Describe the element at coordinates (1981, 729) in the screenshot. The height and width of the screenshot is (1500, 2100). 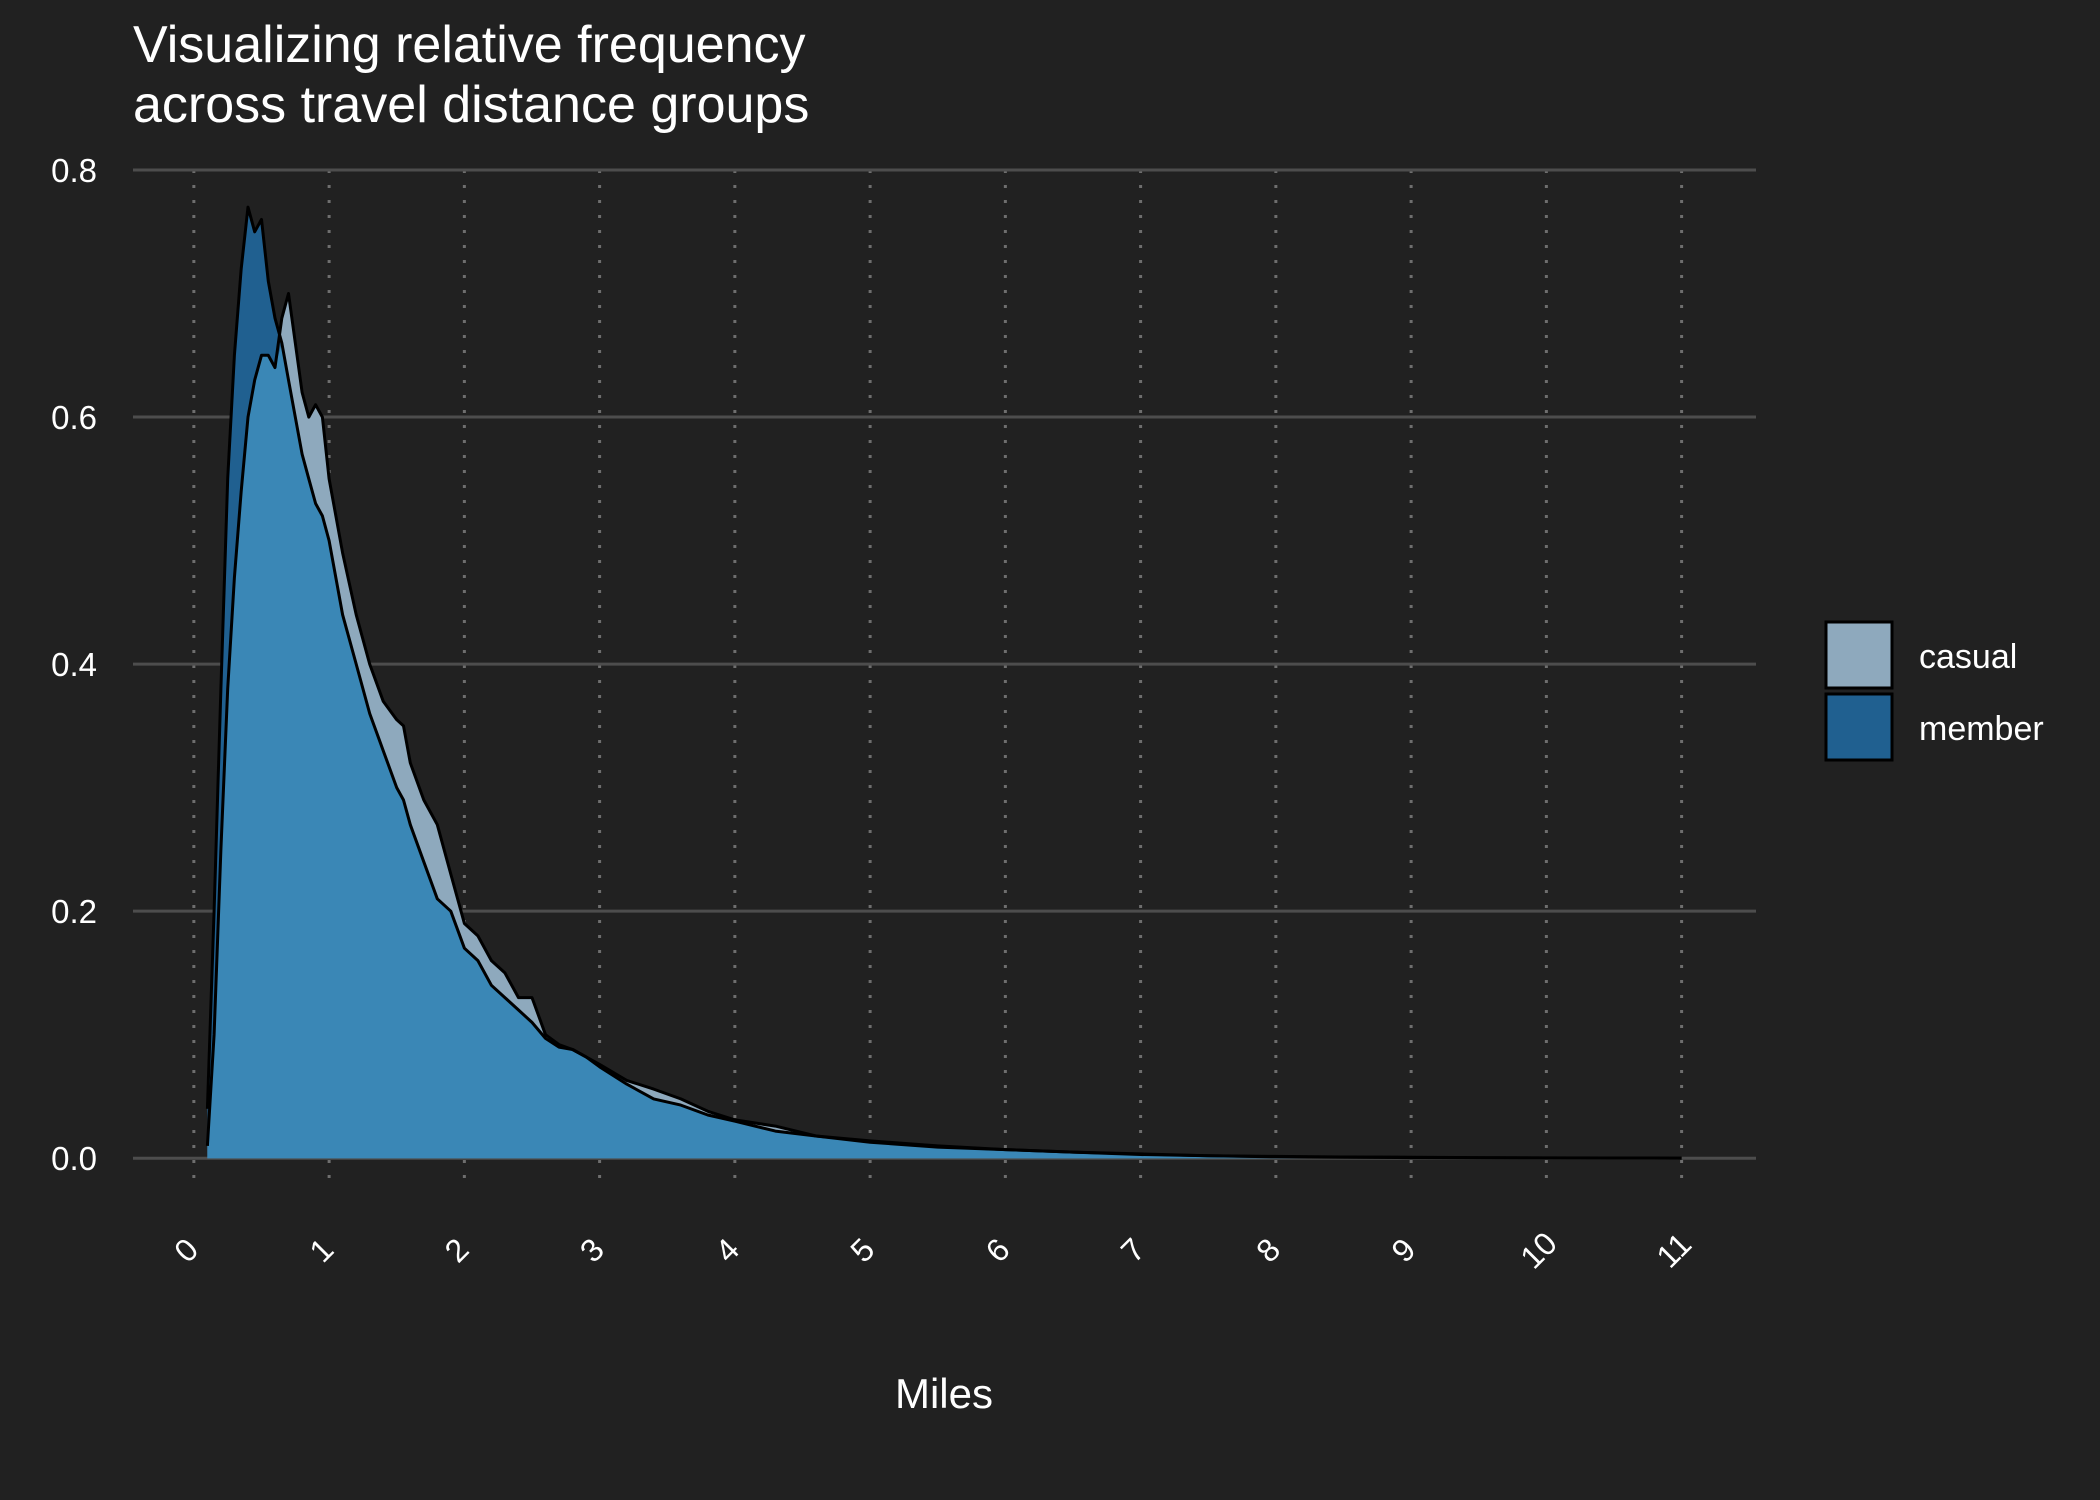
I see `legend-label-member: member` at that location.